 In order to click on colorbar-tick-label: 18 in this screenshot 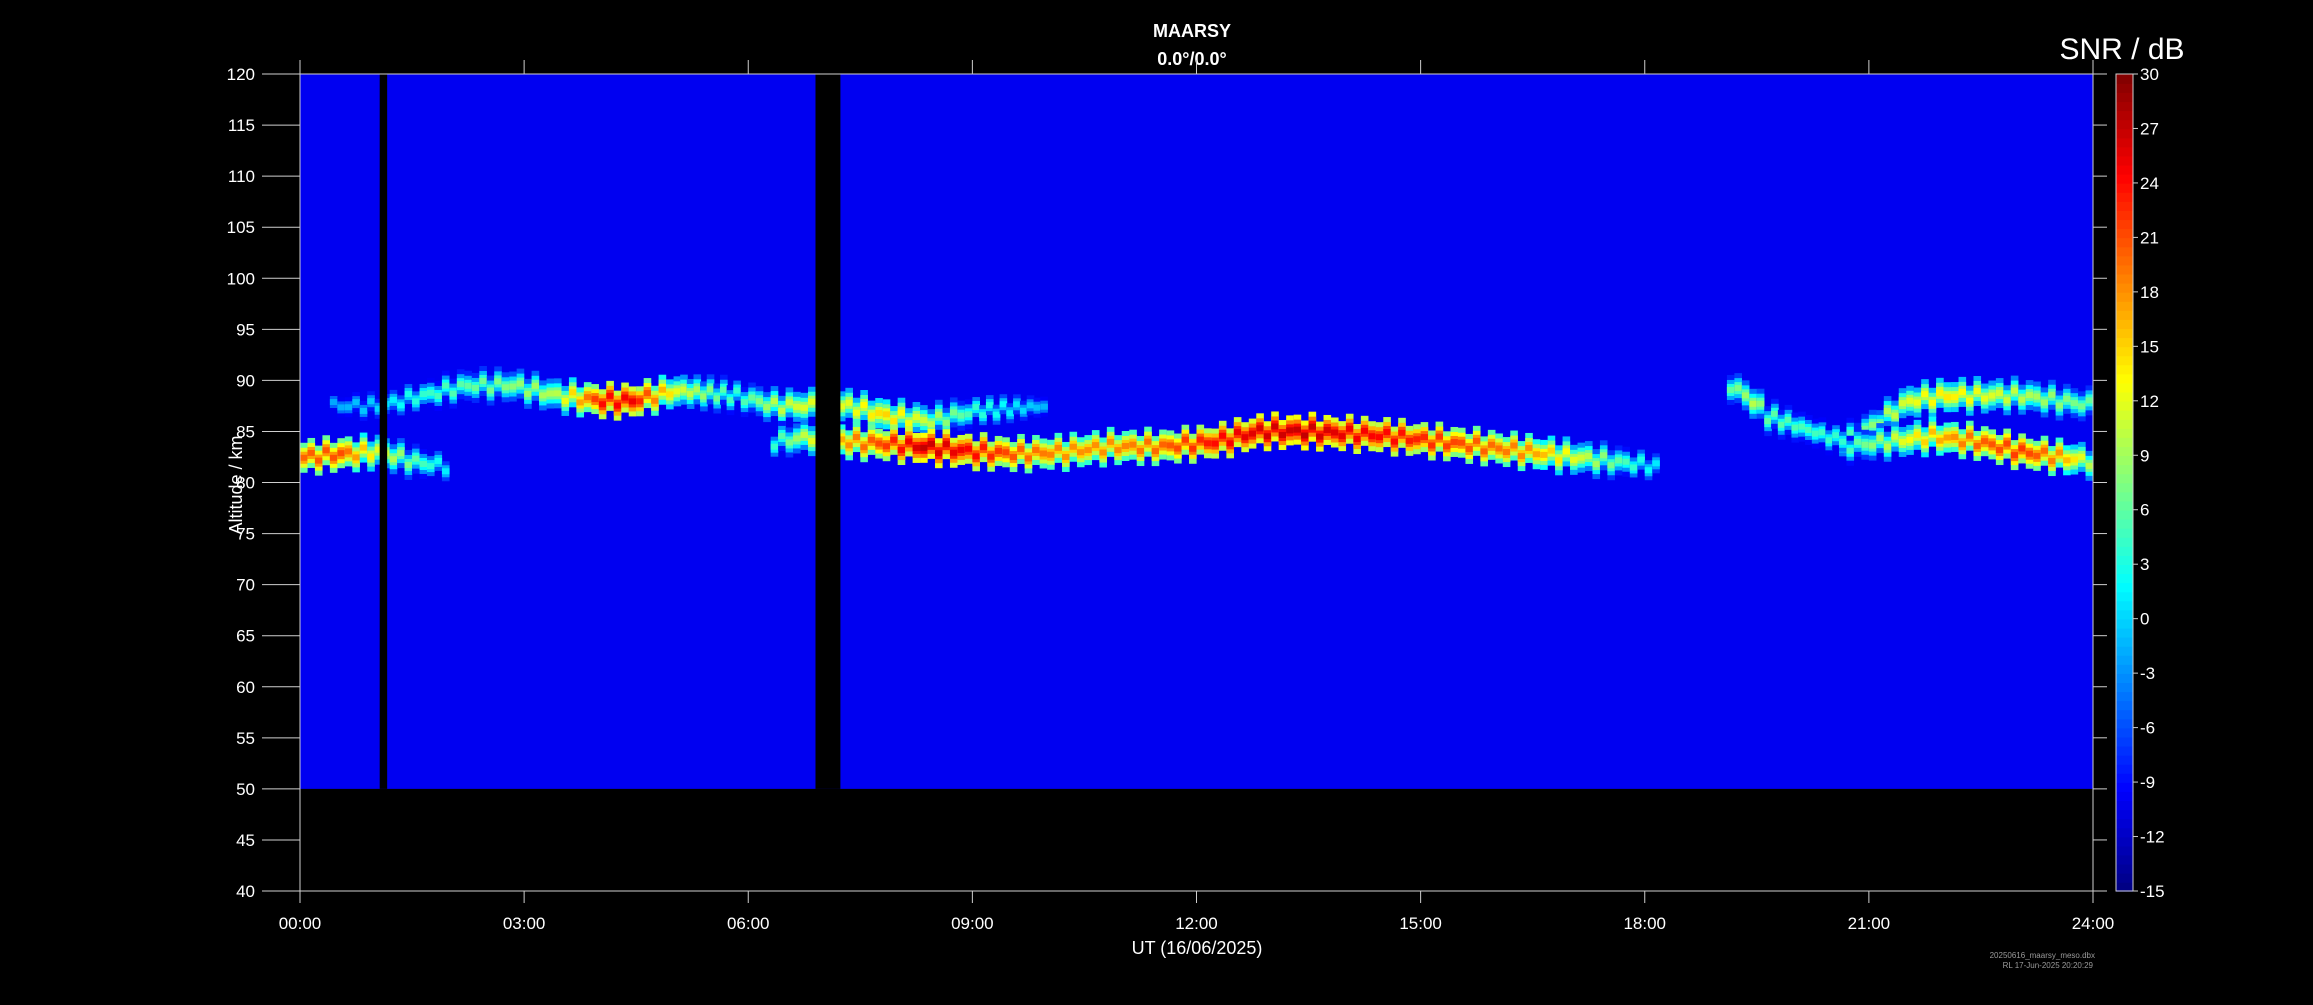, I will do `click(2149, 292)`.